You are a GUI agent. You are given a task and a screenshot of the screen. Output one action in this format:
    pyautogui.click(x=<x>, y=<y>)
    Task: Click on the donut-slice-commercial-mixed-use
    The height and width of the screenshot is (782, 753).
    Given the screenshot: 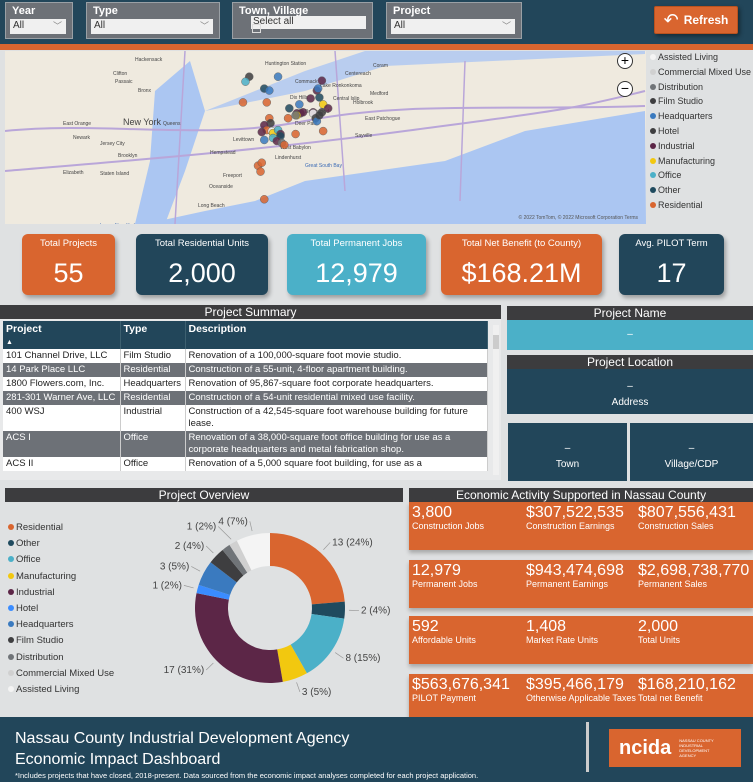 What is the action you would take?
    pyautogui.click(x=240, y=556)
    